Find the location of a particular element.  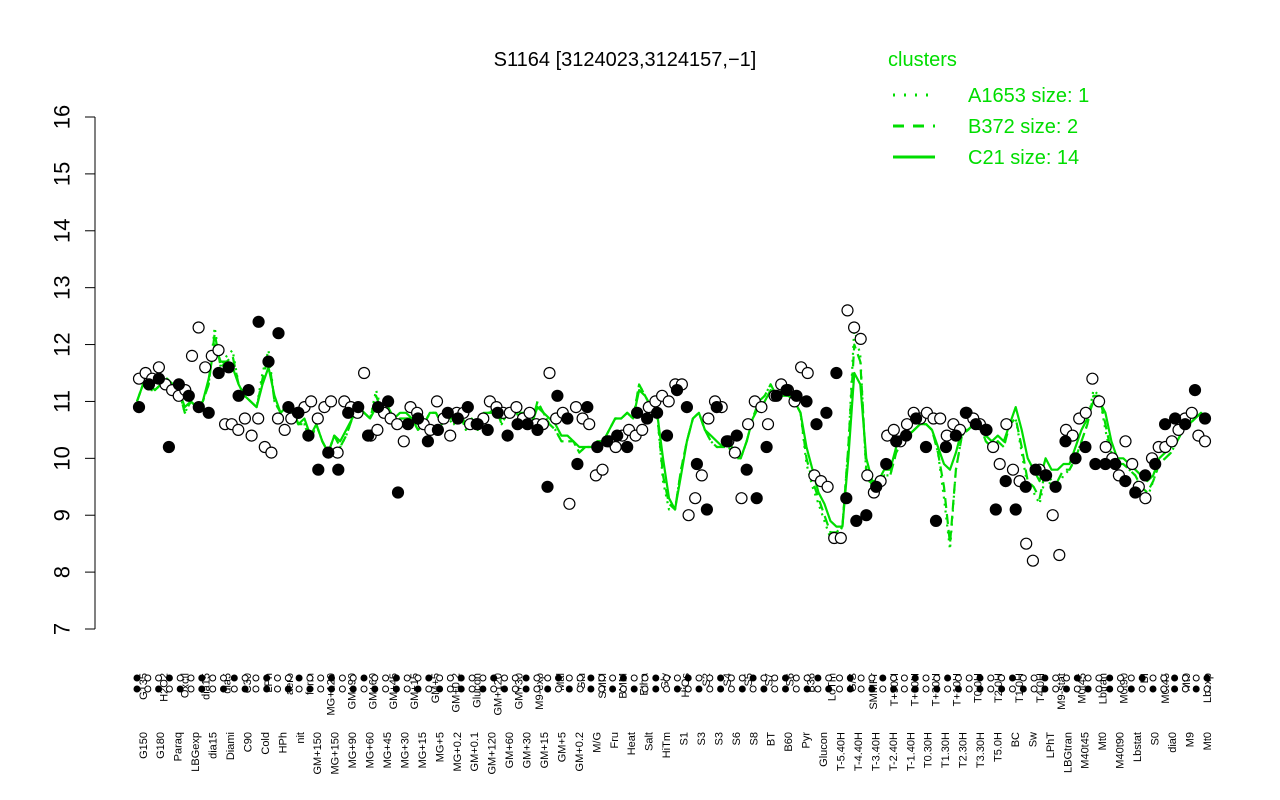

y-tick-label-2: 9 is located at coordinates (62, 515).